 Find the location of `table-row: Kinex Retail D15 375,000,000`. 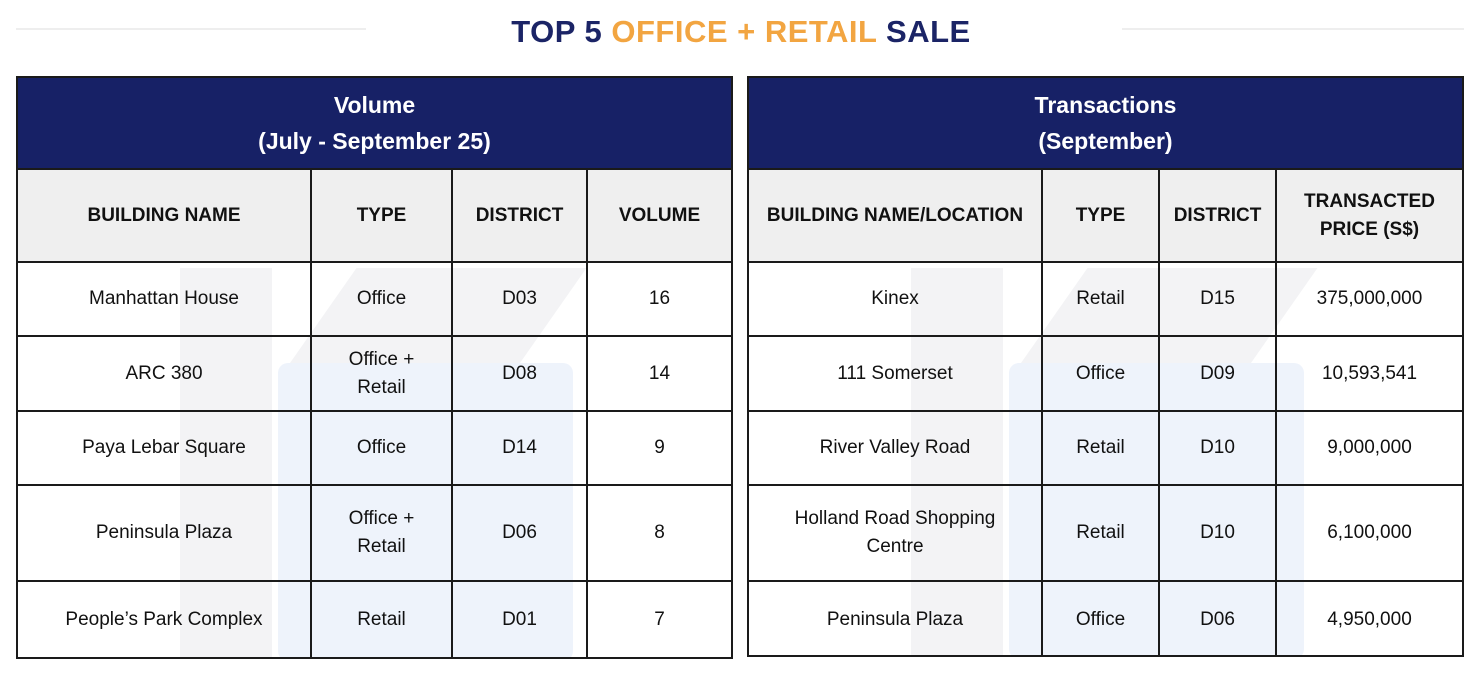

table-row: Kinex Retail D15 375,000,000 is located at coordinates (1105, 299).